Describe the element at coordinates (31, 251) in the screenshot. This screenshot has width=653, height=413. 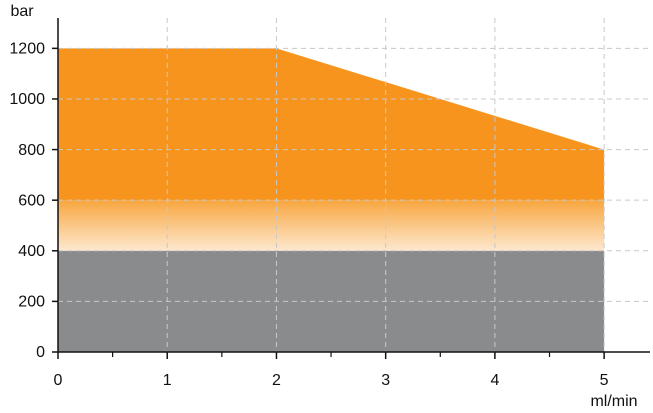
I see `y-tick-label: 400` at that location.